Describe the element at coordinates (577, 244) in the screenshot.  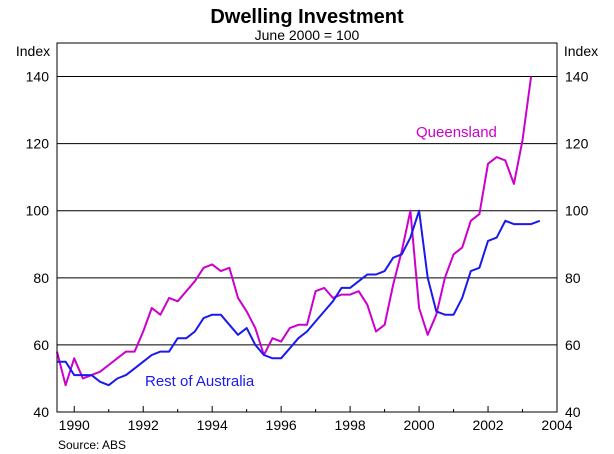
I see `y-ticks-right: 40 60 80 100 120 140` at that location.